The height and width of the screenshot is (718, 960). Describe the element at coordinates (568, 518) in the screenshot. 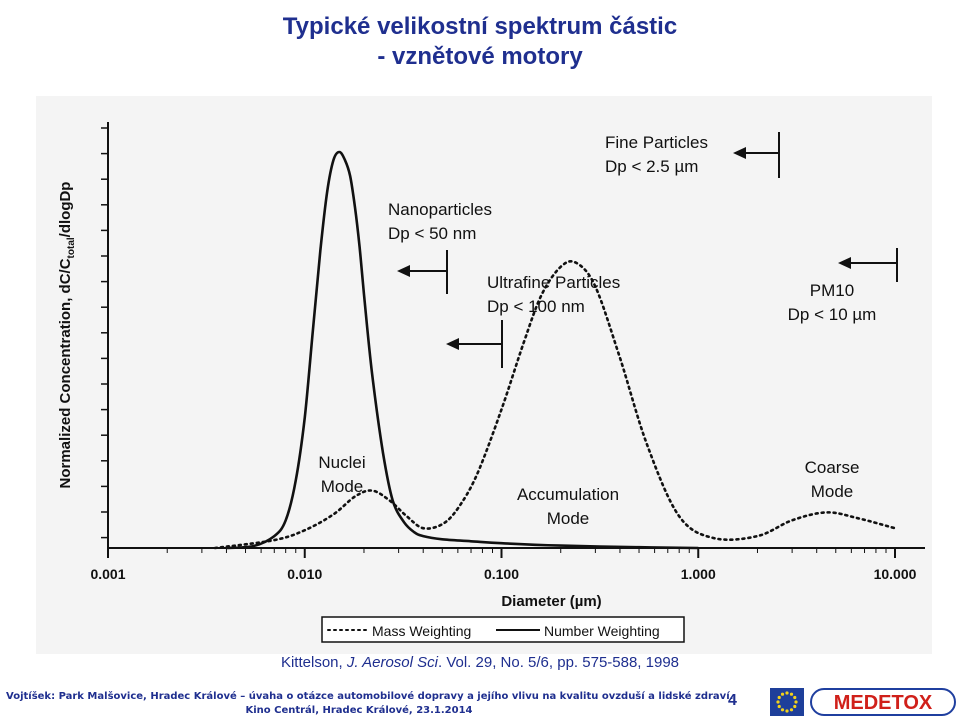

I see `accumulation-mode-label-line2: Mode` at that location.